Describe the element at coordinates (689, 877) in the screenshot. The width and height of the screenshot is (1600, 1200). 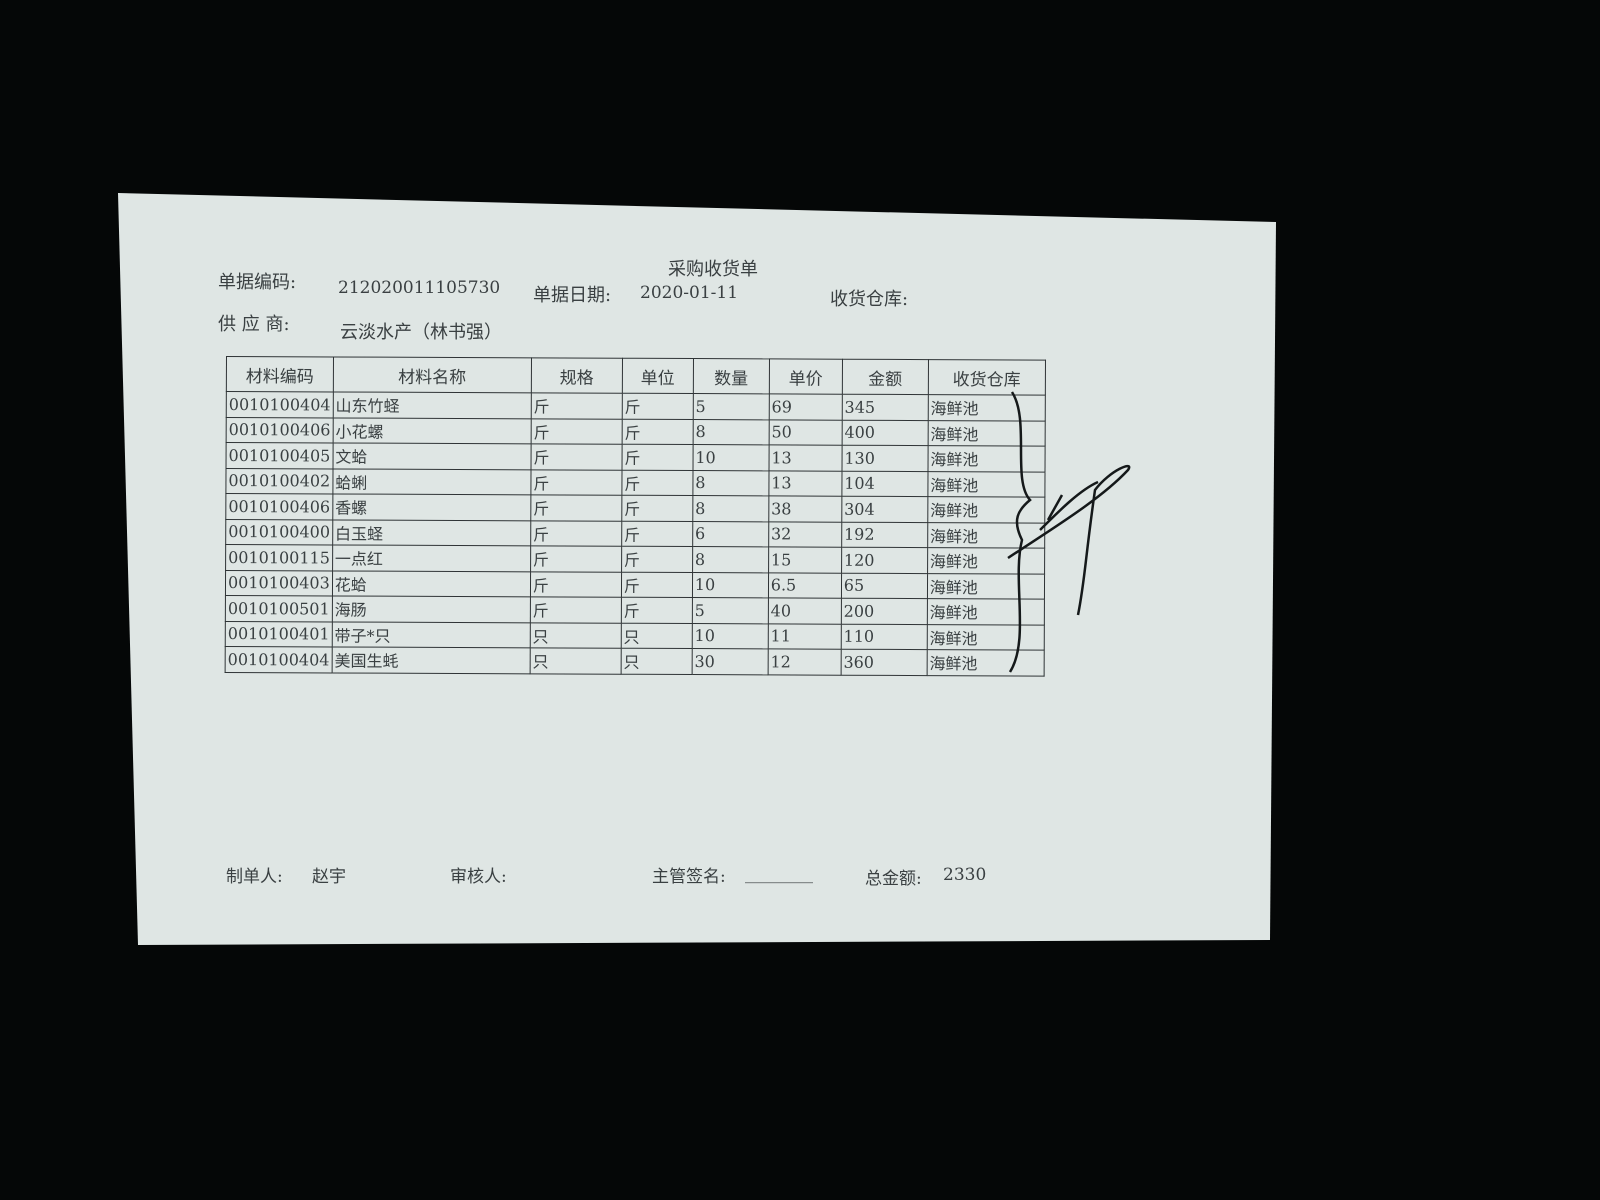
I see `supervisor-label: 主管签名:` at that location.